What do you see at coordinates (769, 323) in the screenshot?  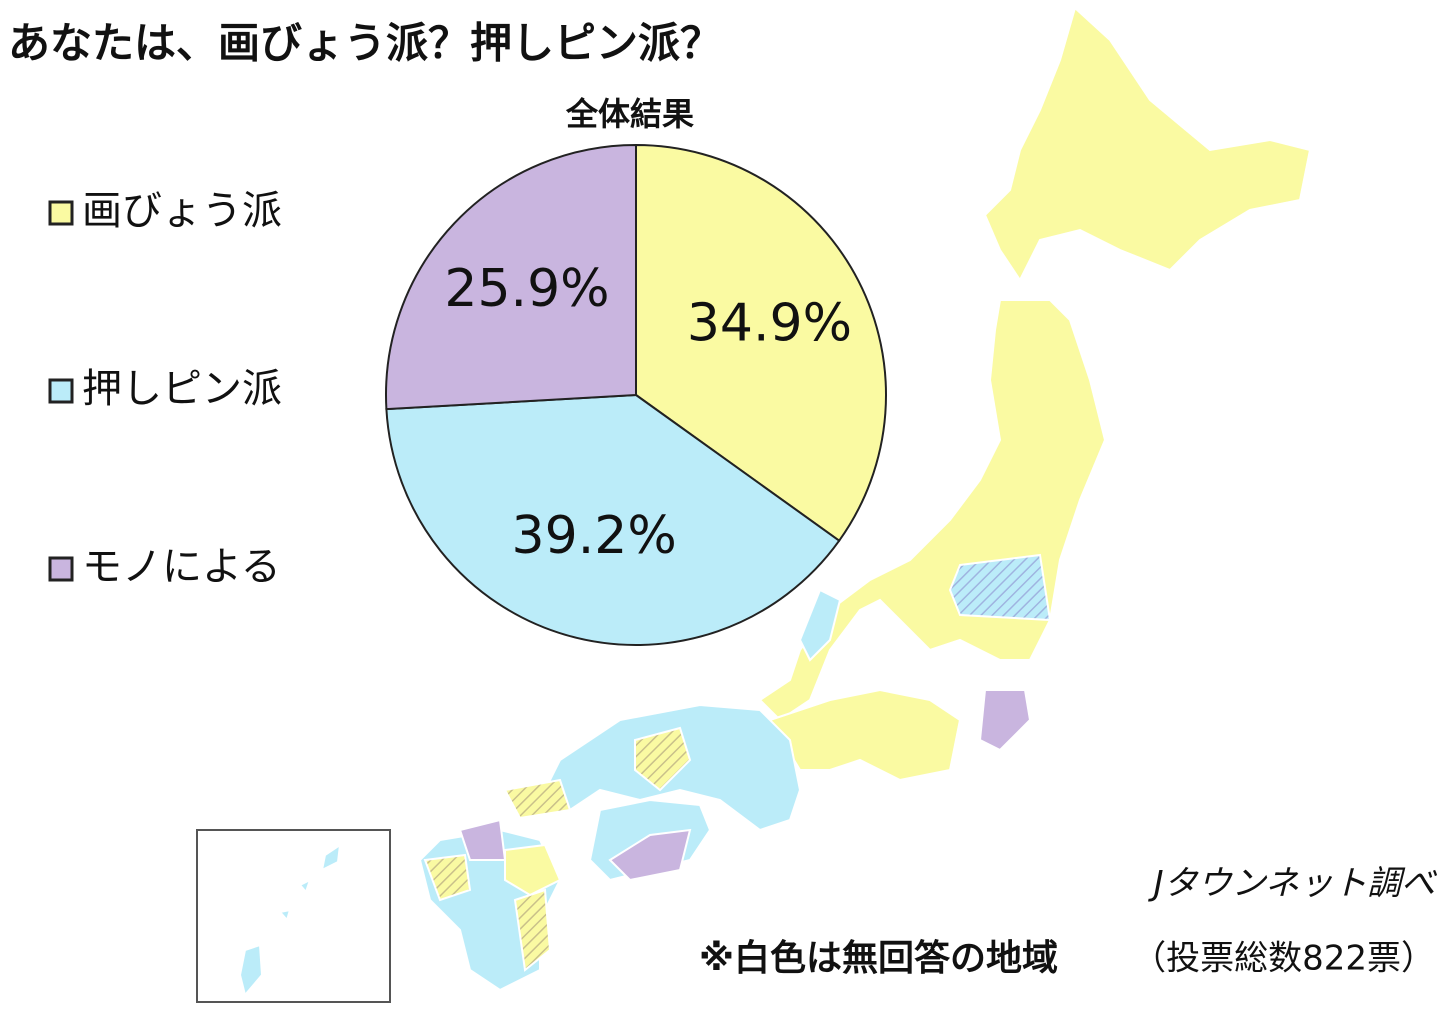 I see `data-label: 34.9%` at bounding box center [769, 323].